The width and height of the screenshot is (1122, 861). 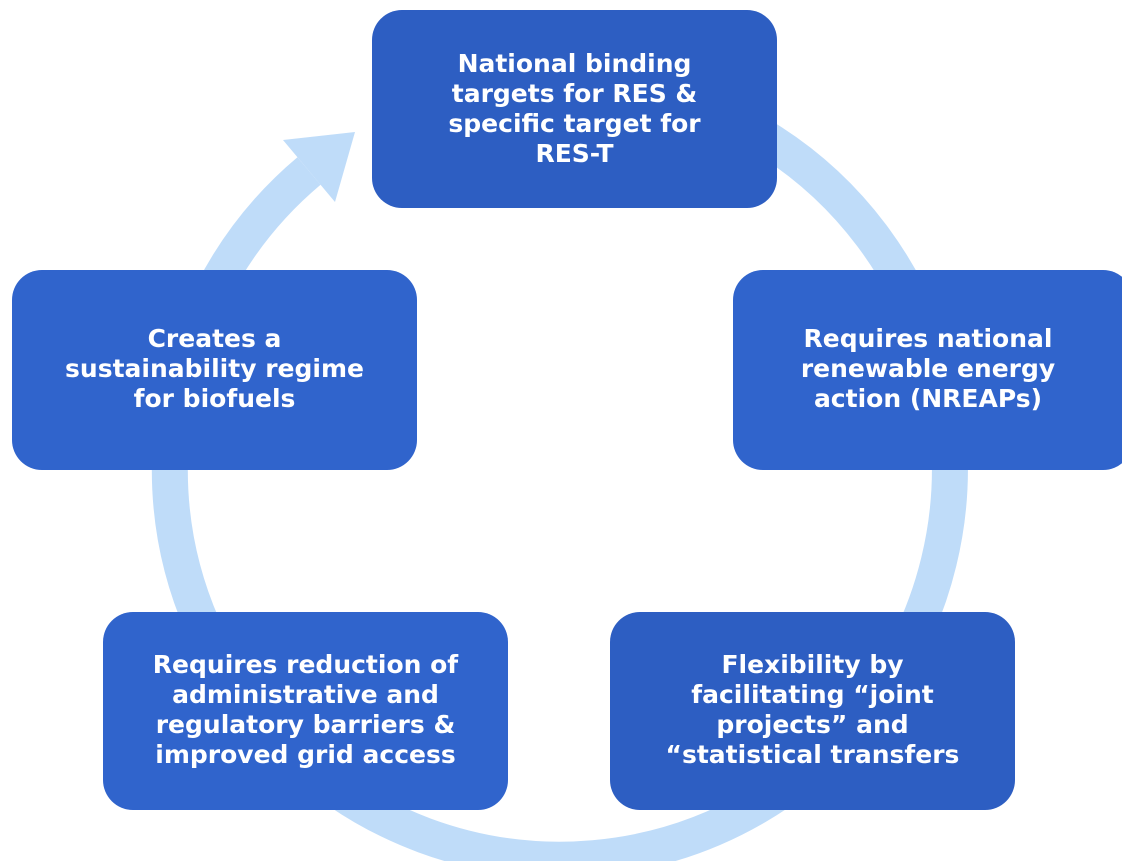 What do you see at coordinates (813, 754) in the screenshot?
I see `node-label-line: “statistical transfers` at bounding box center [813, 754].